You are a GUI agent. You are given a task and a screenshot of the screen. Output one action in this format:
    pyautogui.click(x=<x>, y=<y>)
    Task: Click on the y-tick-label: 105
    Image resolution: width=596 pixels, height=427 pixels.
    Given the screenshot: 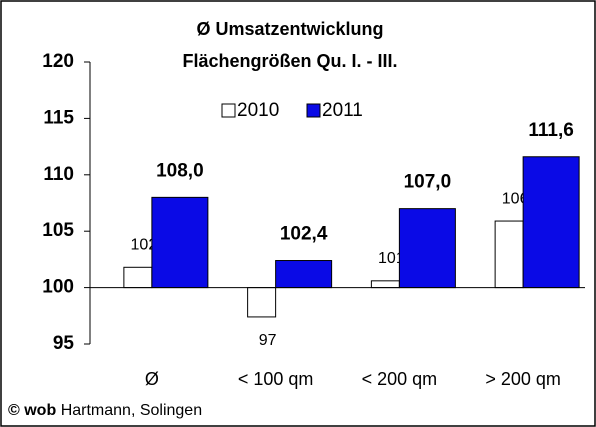 What is the action you would take?
    pyautogui.click(x=58, y=230)
    